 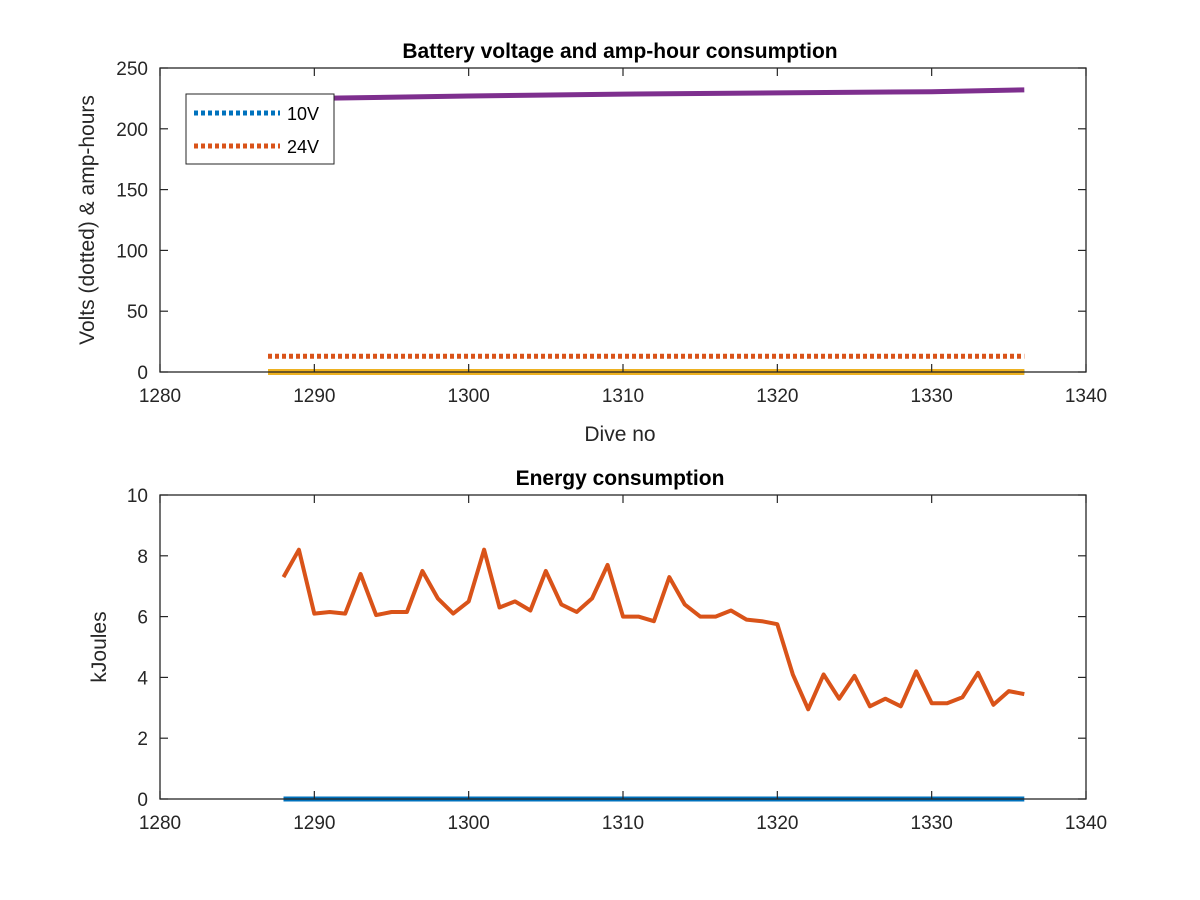 I want to click on y-tick-label: 6, so click(x=142, y=618).